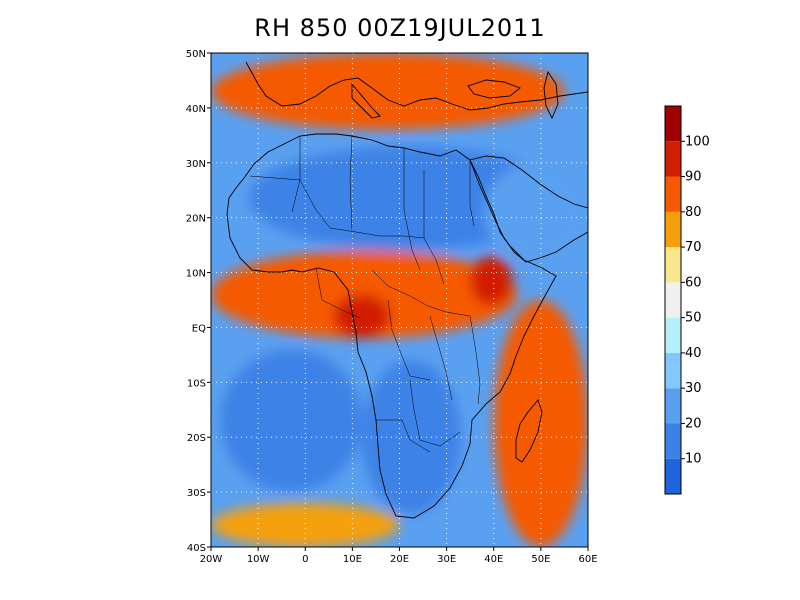 The image size is (800, 600). What do you see at coordinates (693, 353) in the screenshot?
I see `colorbar-tick-label: 40` at bounding box center [693, 353].